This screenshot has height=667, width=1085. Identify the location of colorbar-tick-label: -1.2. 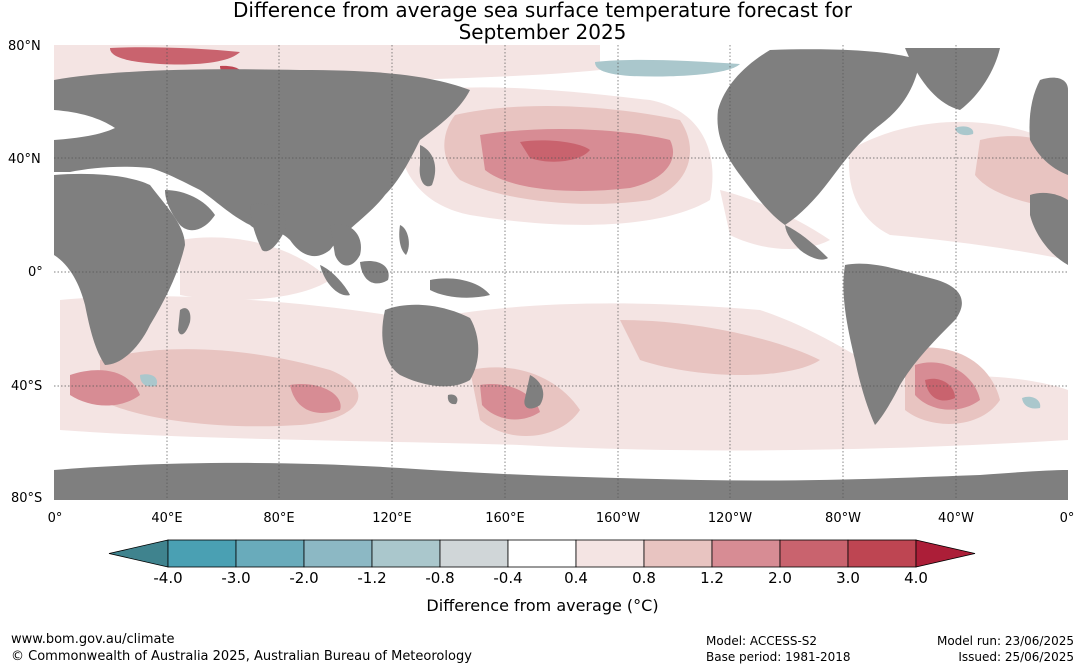
(372, 578).